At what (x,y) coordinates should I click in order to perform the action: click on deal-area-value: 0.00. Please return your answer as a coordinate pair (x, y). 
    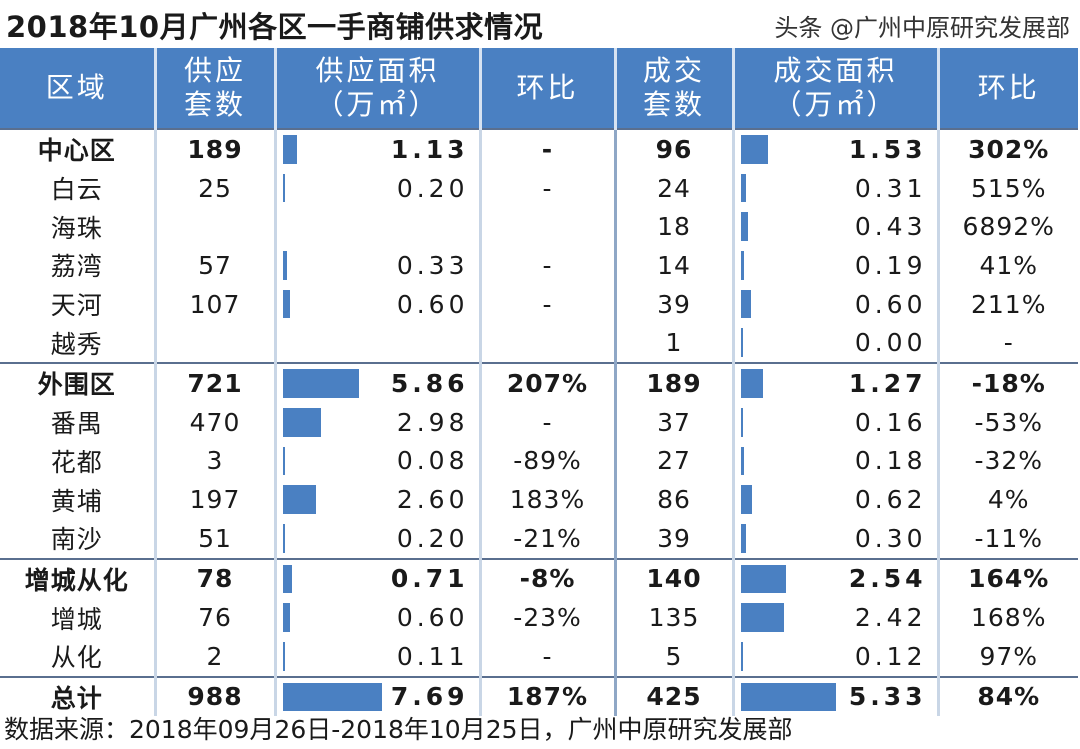
    Looking at the image, I should click on (890, 343).